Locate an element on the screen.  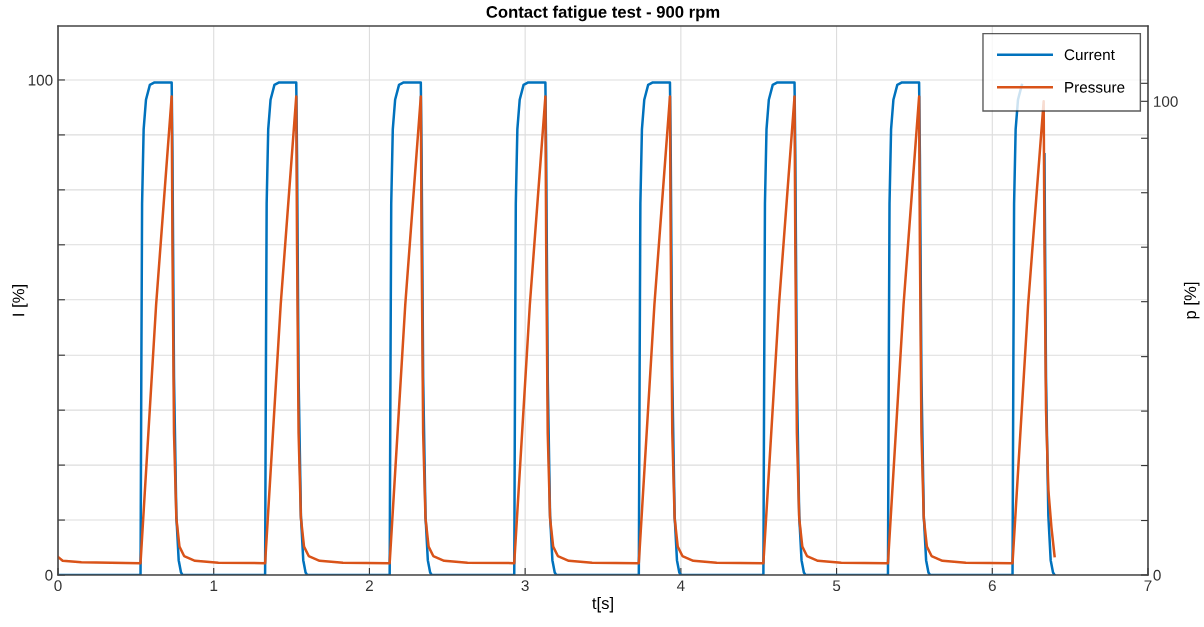
x-tick-label: 1 is located at coordinates (214, 585).